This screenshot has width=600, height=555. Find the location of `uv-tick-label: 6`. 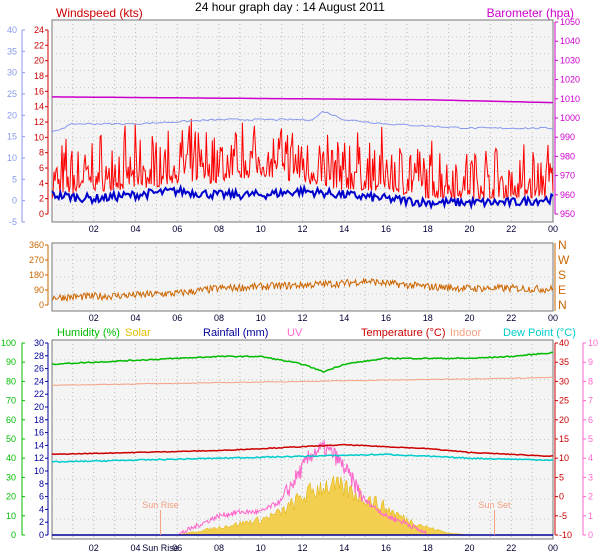

uv-tick-label: 6 is located at coordinates (590, 420).